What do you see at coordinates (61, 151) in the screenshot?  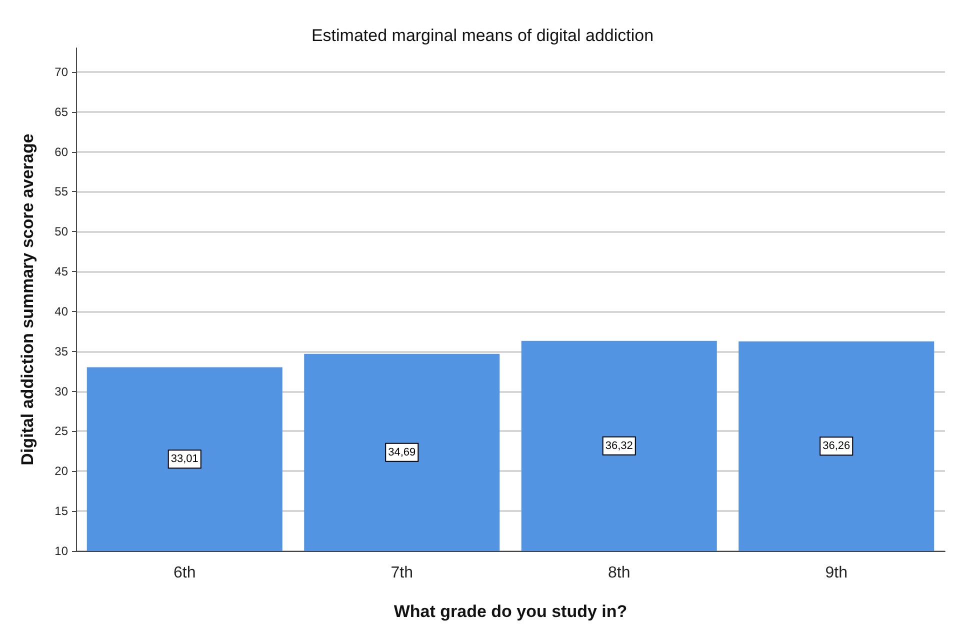 I see `y-tick-label: 60` at bounding box center [61, 151].